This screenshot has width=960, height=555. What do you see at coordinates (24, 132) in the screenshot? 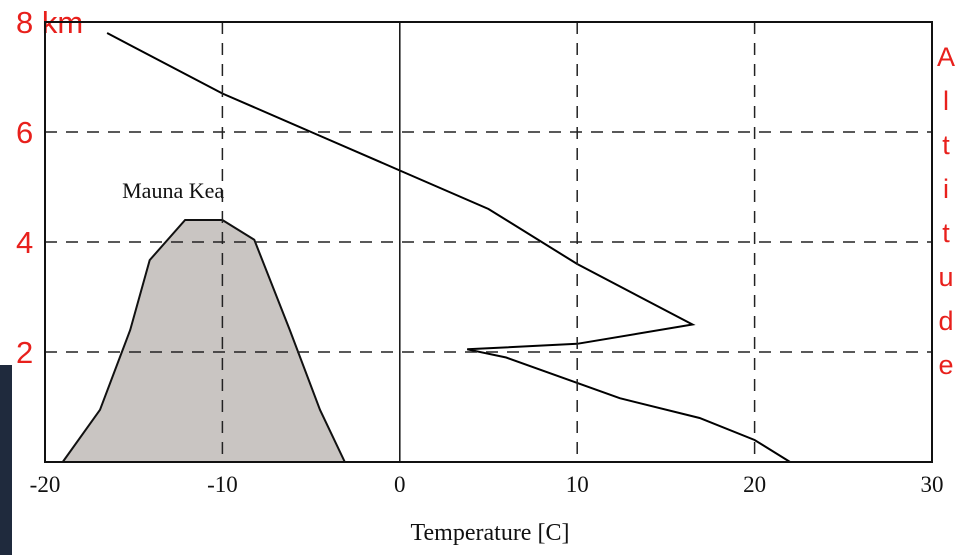
I see `y-tick-label: 6` at bounding box center [24, 132].